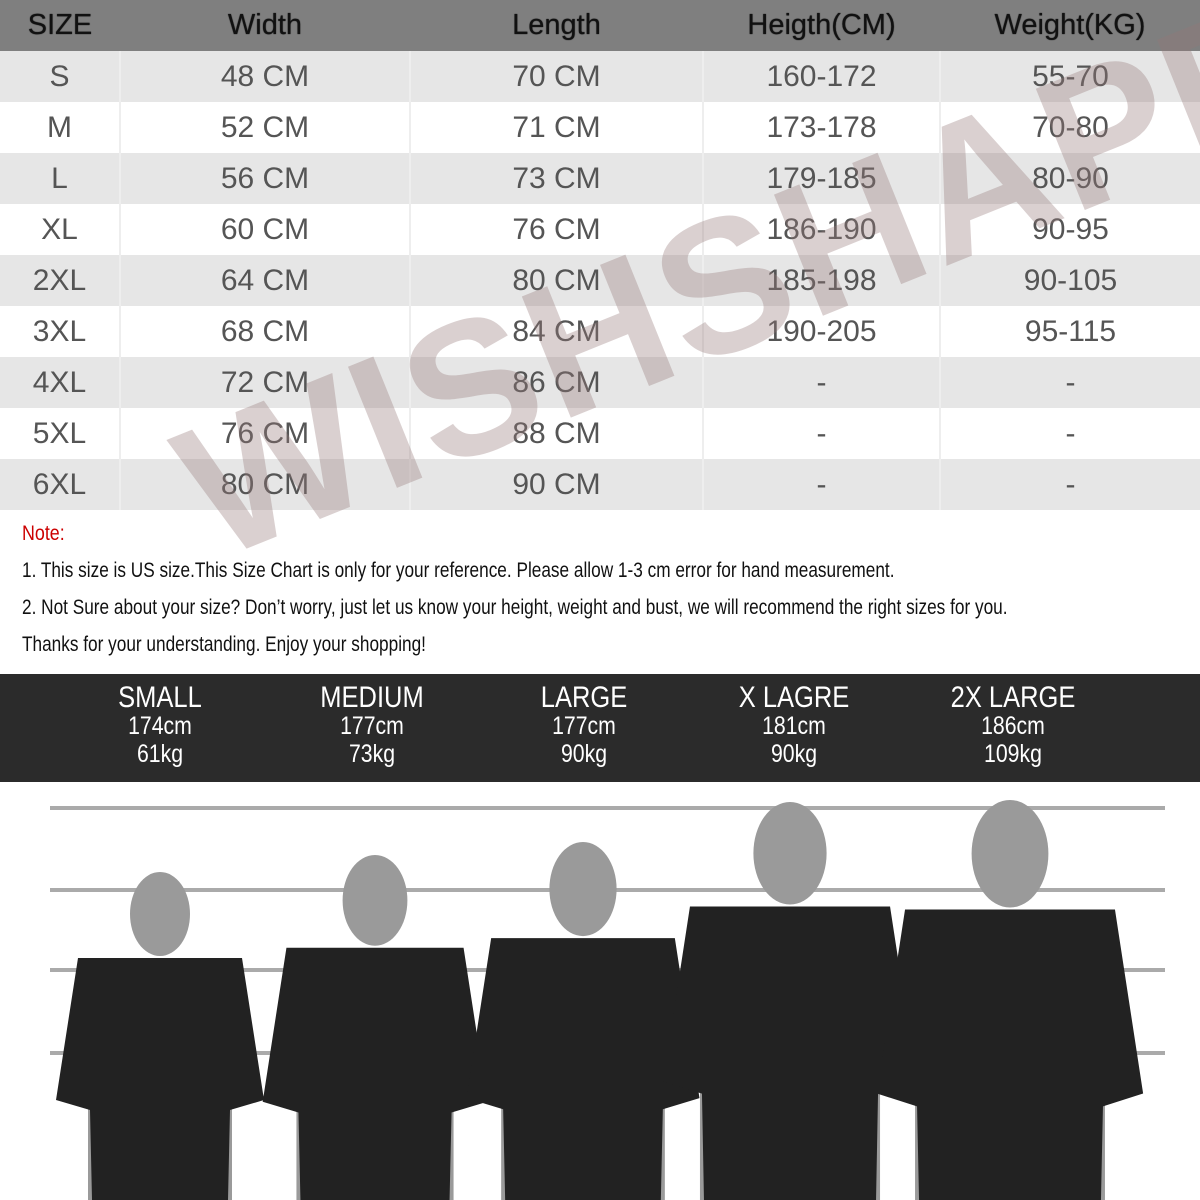 This screenshot has width=1200, height=1200. Describe the element at coordinates (821, 229) in the screenshot. I see `table-cell: 186-190` at that location.